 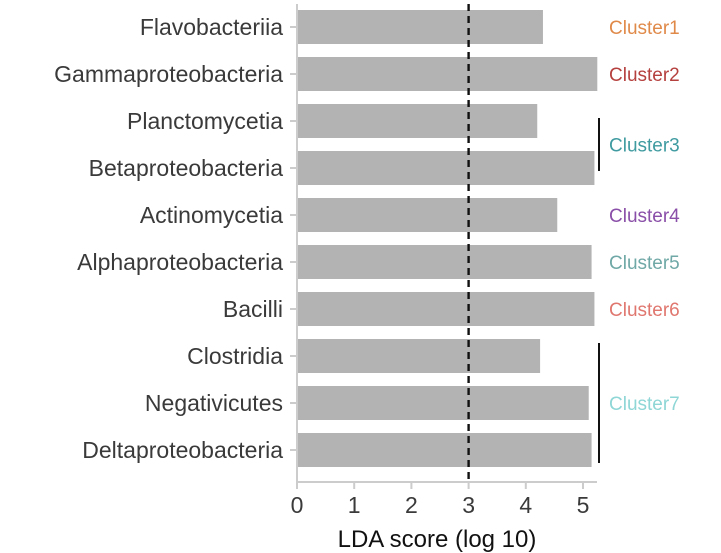 What do you see at coordinates (644, 216) in the screenshot?
I see `cluster-label-4: Cluster4` at bounding box center [644, 216].